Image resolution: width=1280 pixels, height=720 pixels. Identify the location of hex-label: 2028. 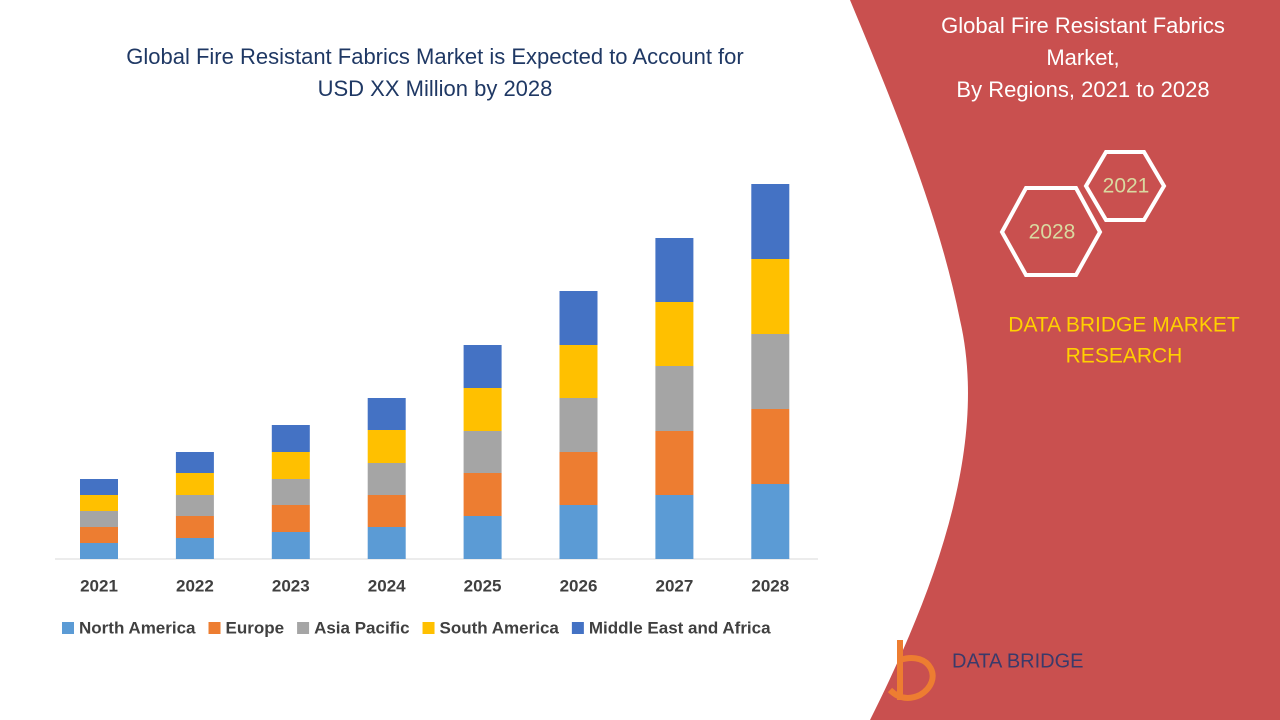
(1052, 232).